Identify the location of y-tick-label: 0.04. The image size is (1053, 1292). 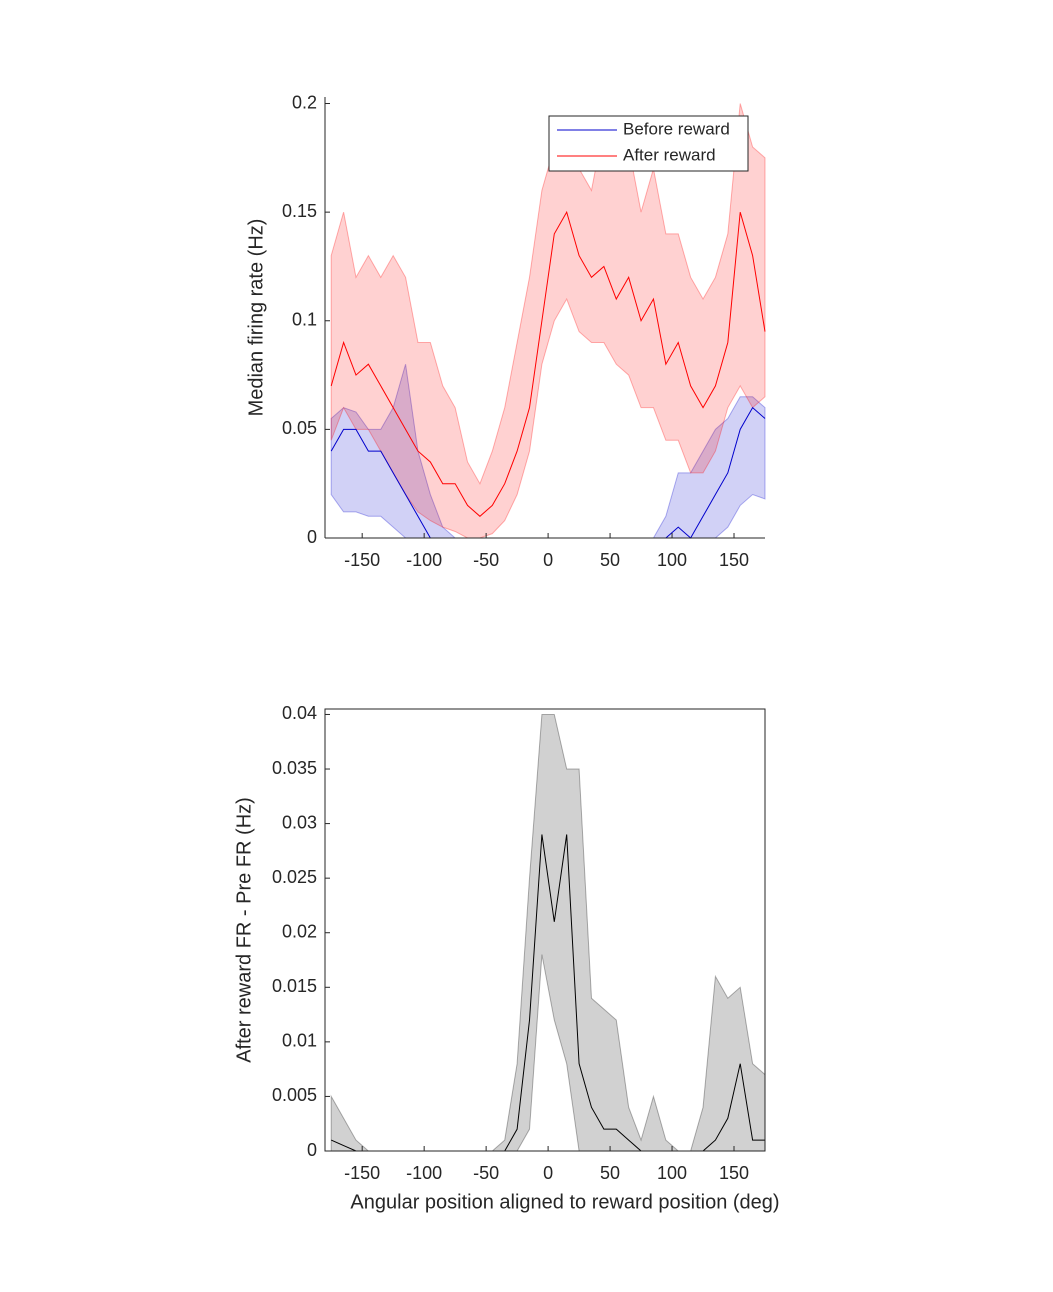
(299, 713).